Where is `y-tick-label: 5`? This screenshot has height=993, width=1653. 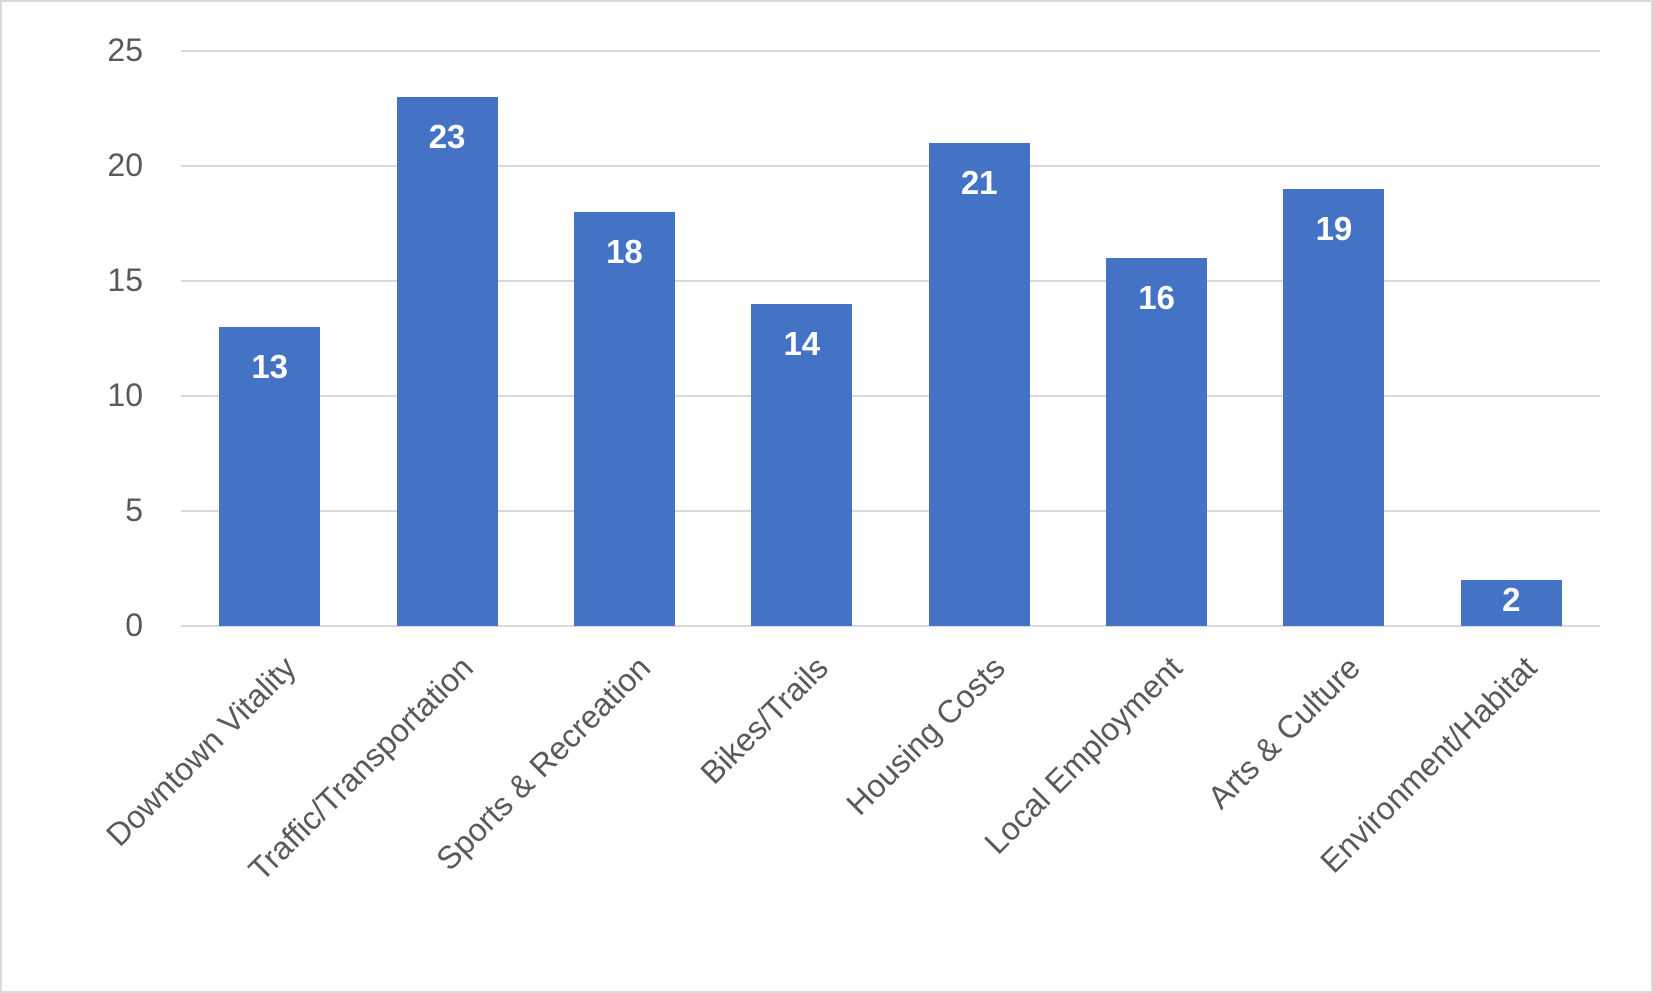 y-tick-label: 5 is located at coordinates (134, 510).